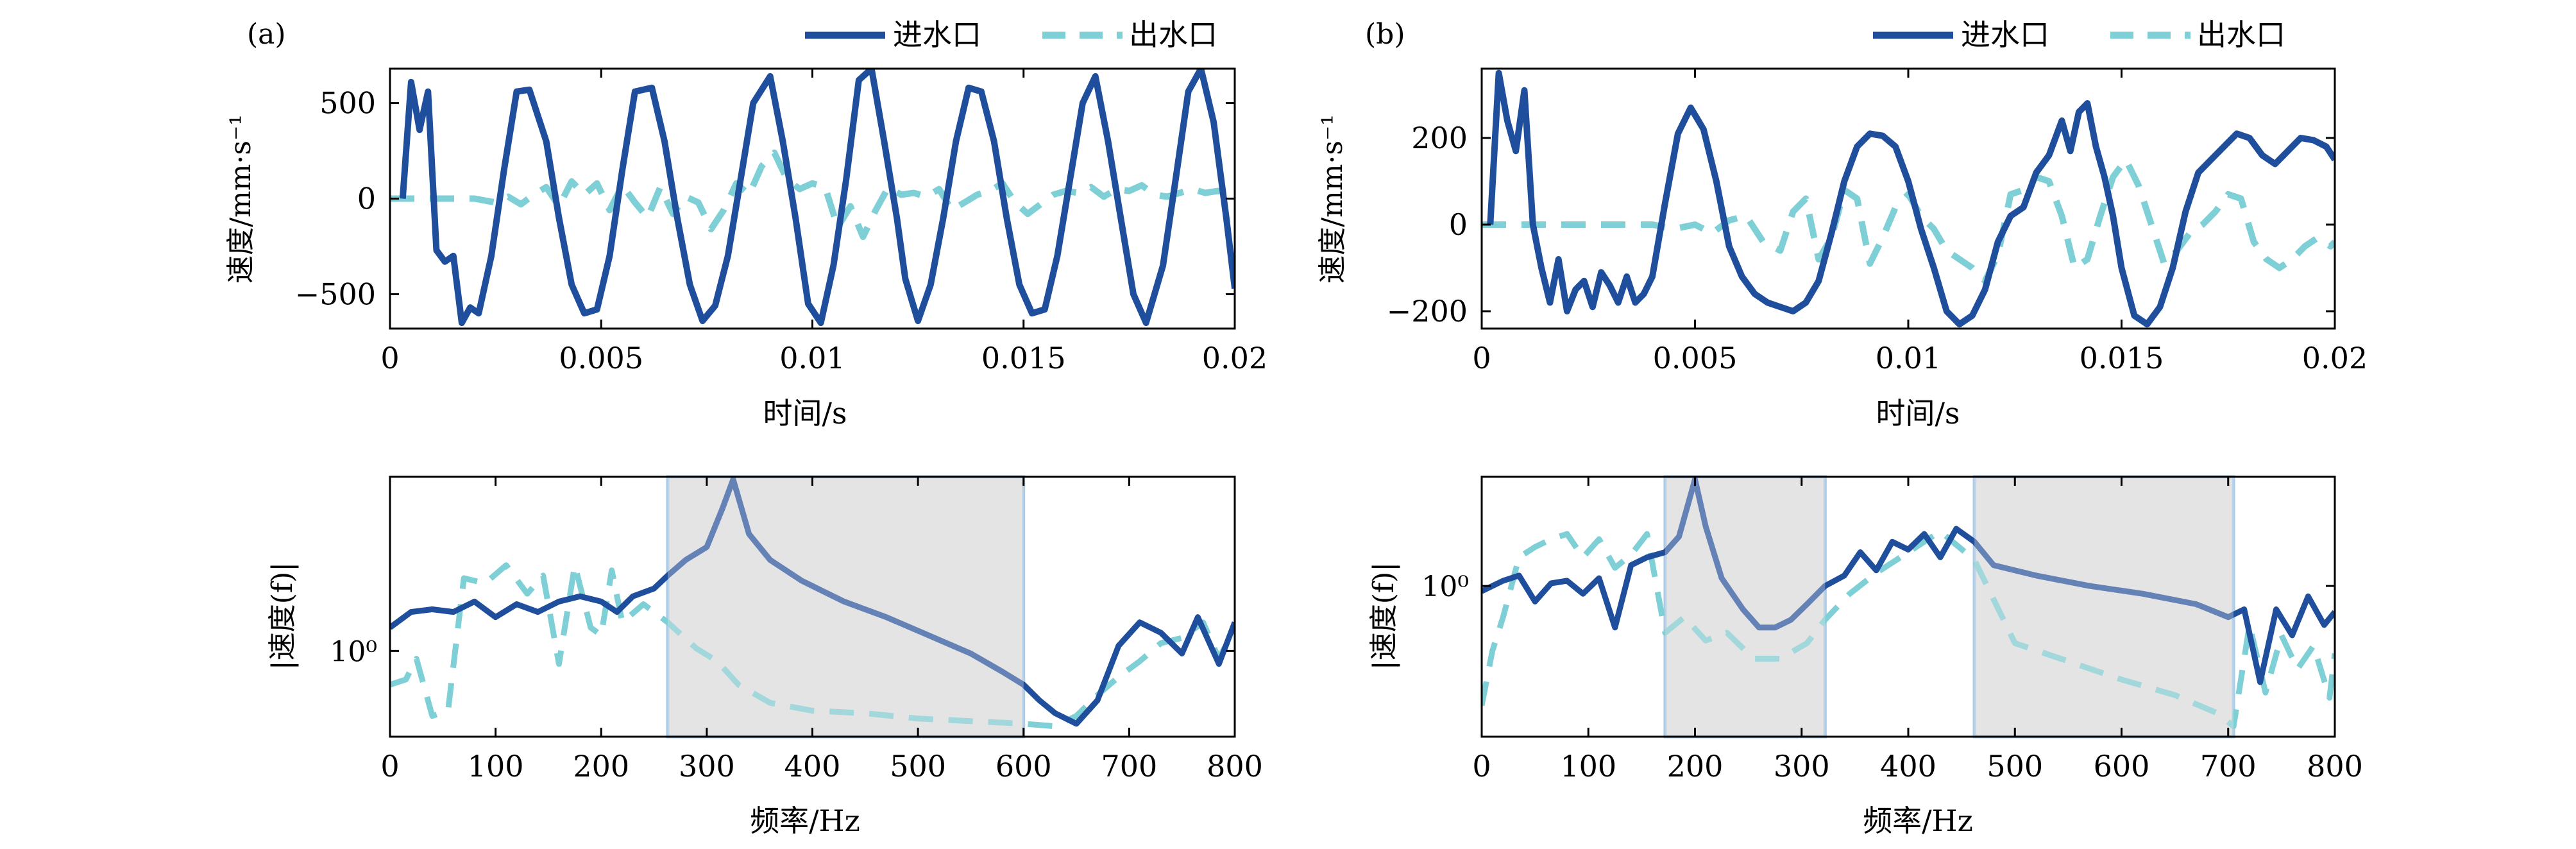 The width and height of the screenshot is (2576, 849). What do you see at coordinates (1911, 198) in the screenshot?
I see `p2-series-inlet-line` at bounding box center [1911, 198].